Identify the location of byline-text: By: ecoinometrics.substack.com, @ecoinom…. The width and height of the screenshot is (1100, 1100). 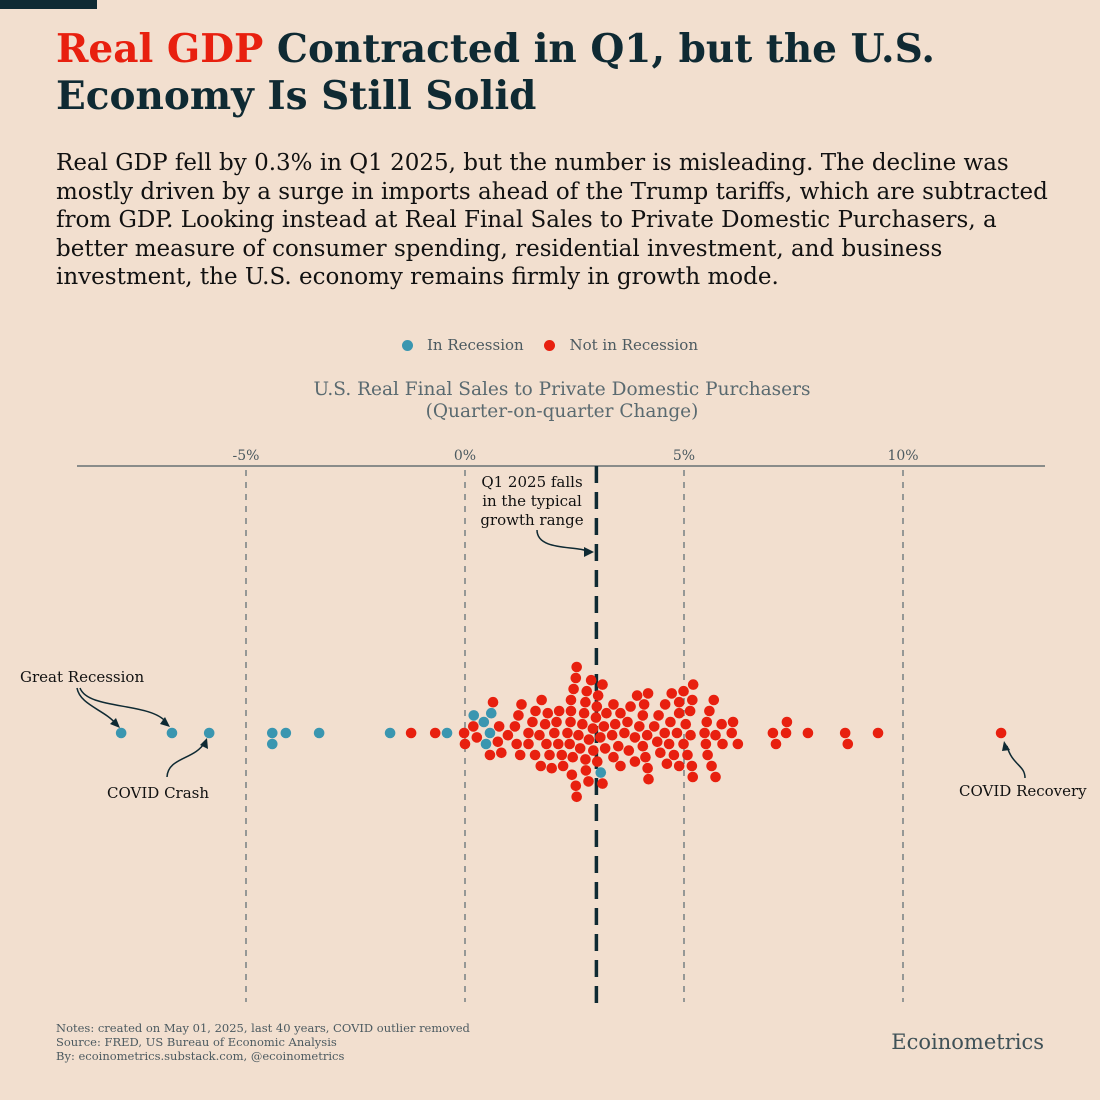
(200, 1056).